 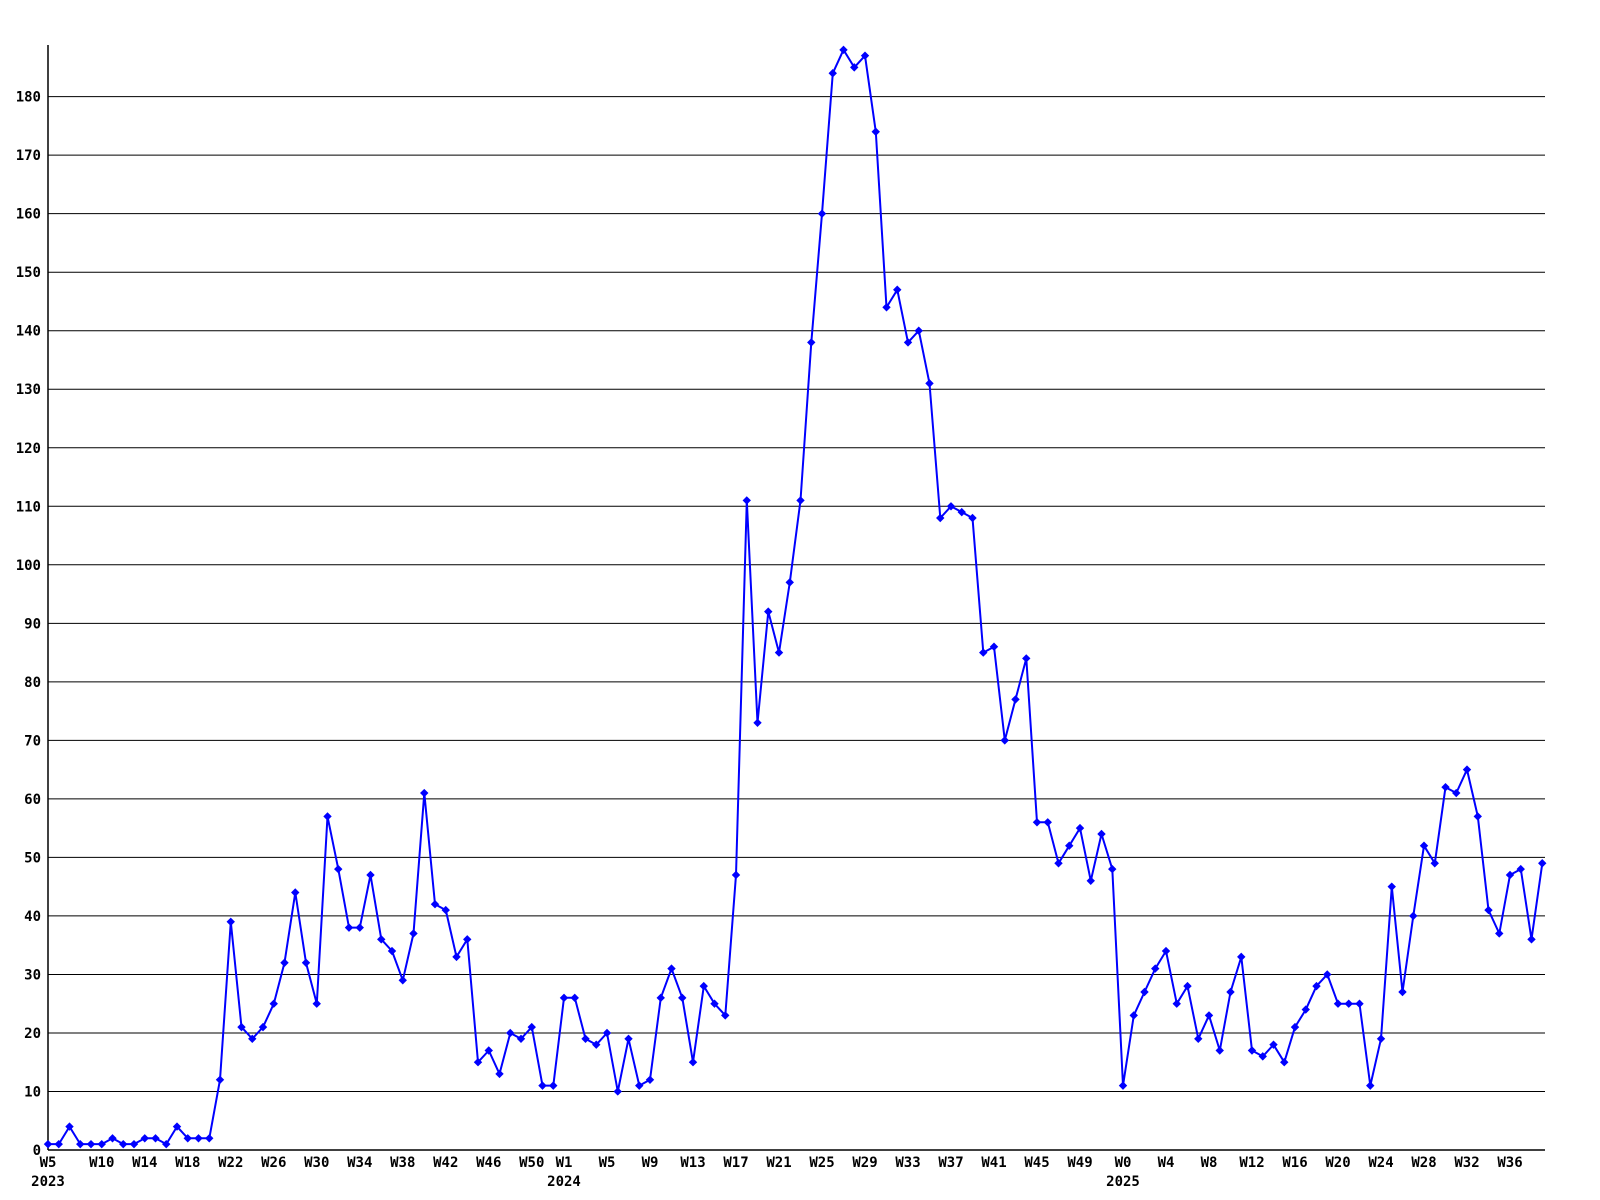 I want to click on y-axis-tick-label: 70, so click(x=32, y=741).